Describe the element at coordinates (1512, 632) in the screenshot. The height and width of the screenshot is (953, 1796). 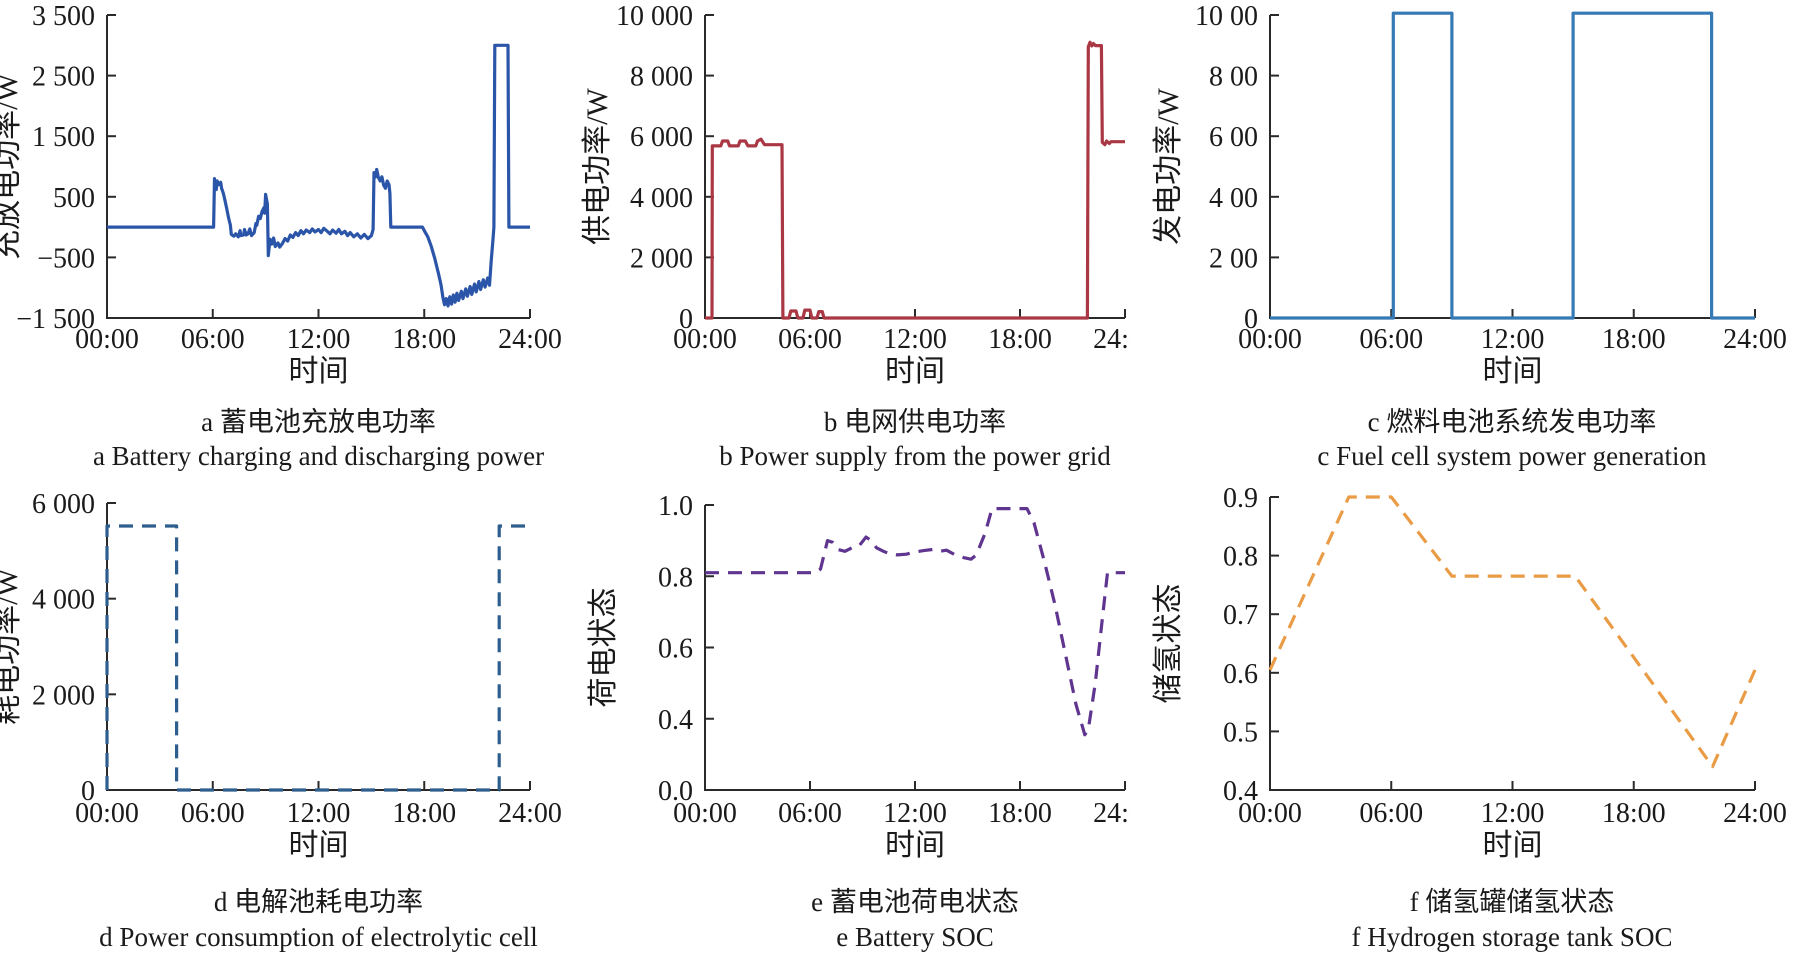
I see `series-line-f` at that location.